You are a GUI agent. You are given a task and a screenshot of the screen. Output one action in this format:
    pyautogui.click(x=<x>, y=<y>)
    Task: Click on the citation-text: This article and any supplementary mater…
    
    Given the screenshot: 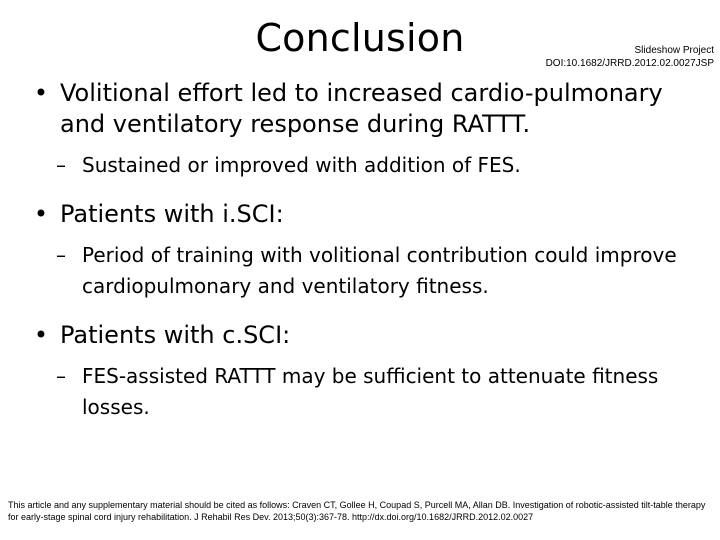 What is the action you would take?
    pyautogui.click(x=357, y=511)
    